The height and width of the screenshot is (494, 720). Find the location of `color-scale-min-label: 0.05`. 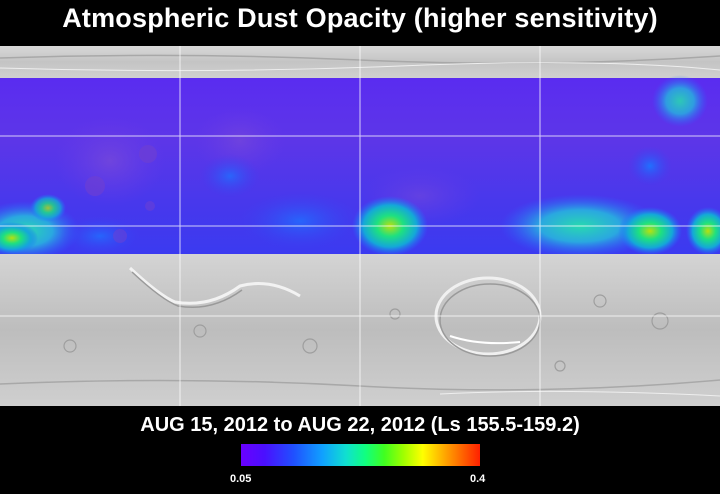

color-scale-min-label: 0.05 is located at coordinates (241, 479).